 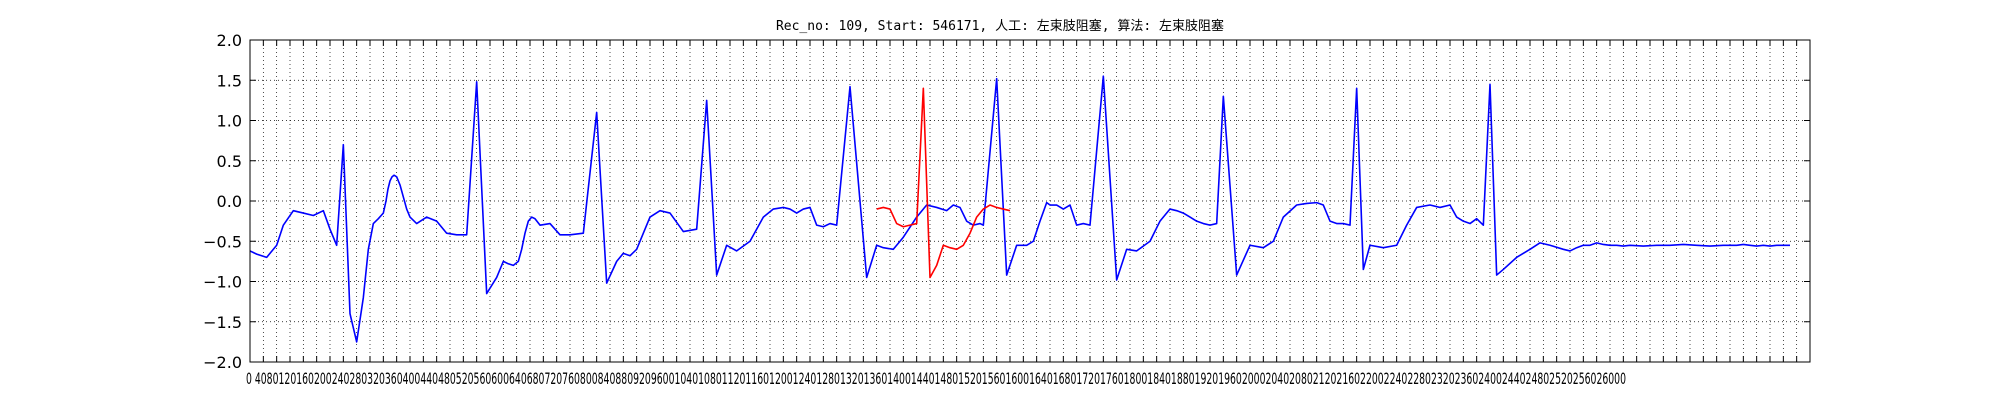 What do you see at coordinates (229, 201) in the screenshot?
I see `y-tick-label: 0.0` at bounding box center [229, 201].